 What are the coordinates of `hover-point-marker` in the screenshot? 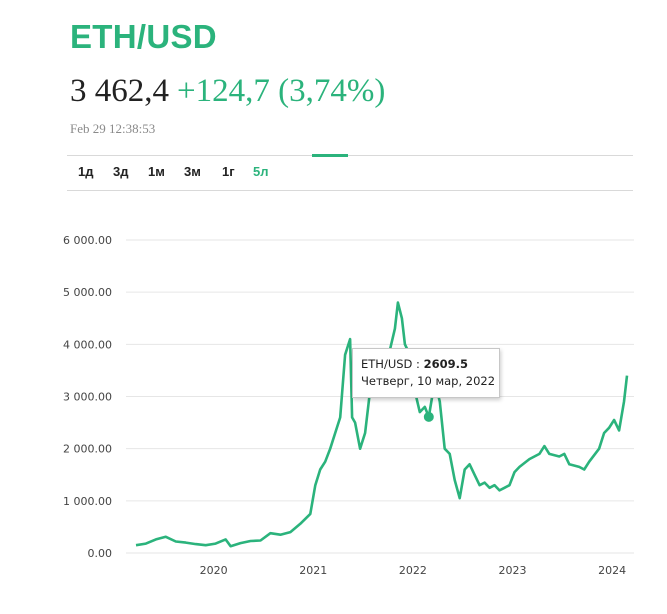 It's located at (428, 416).